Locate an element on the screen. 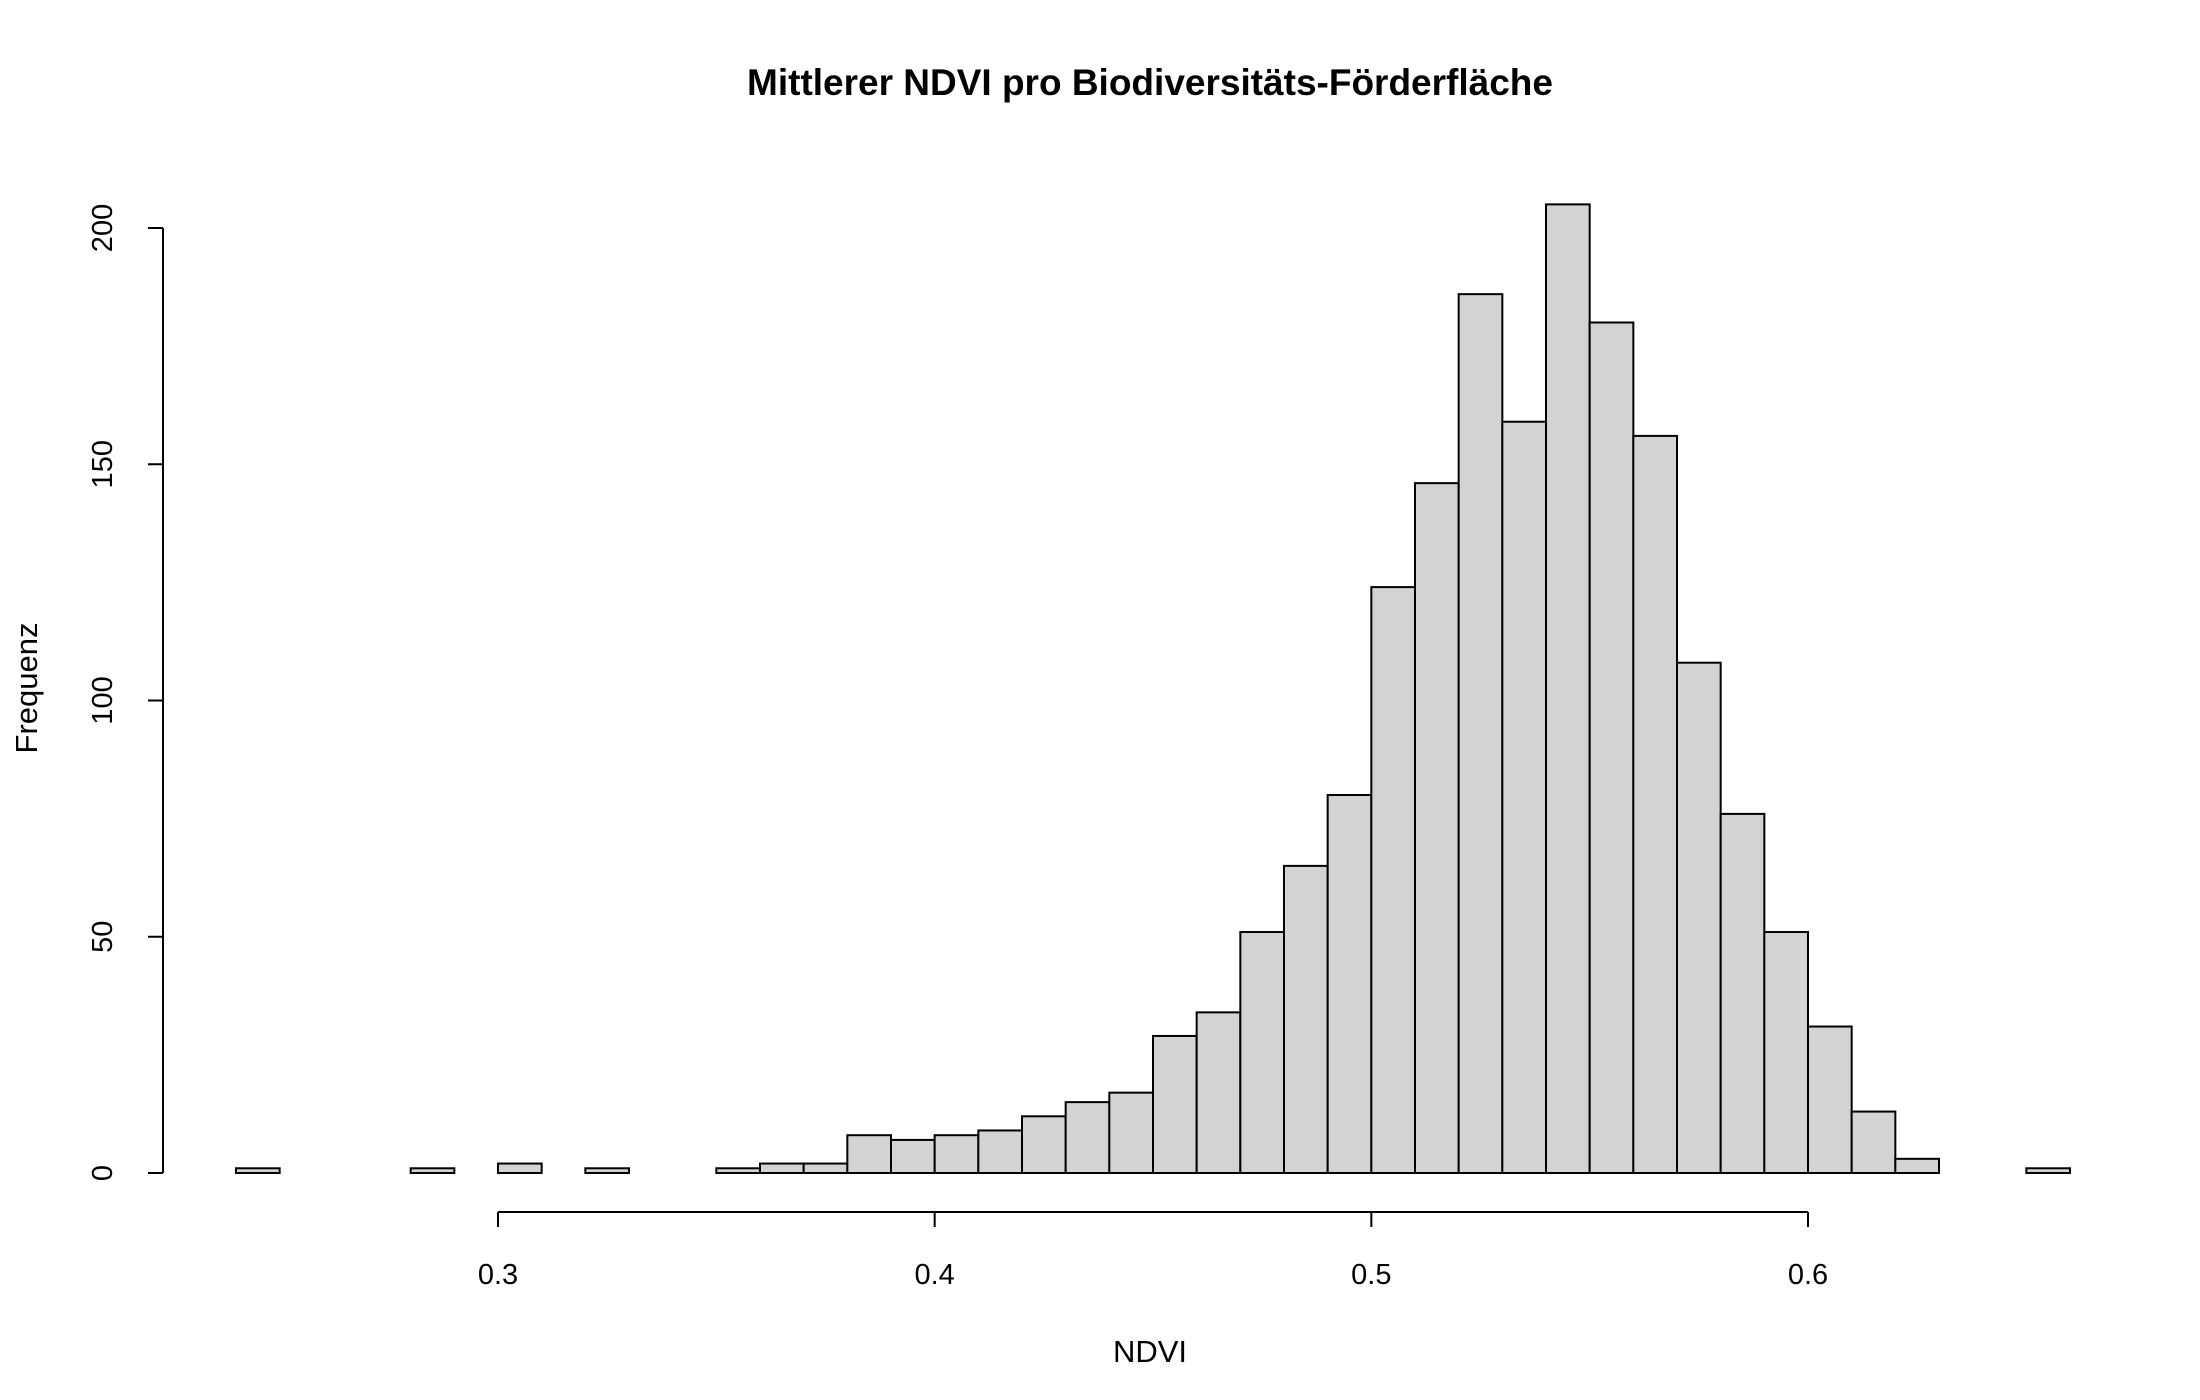 This screenshot has width=2200, height=1400. y-axis: 0 50 100 150 200 is located at coordinates (125, 692).